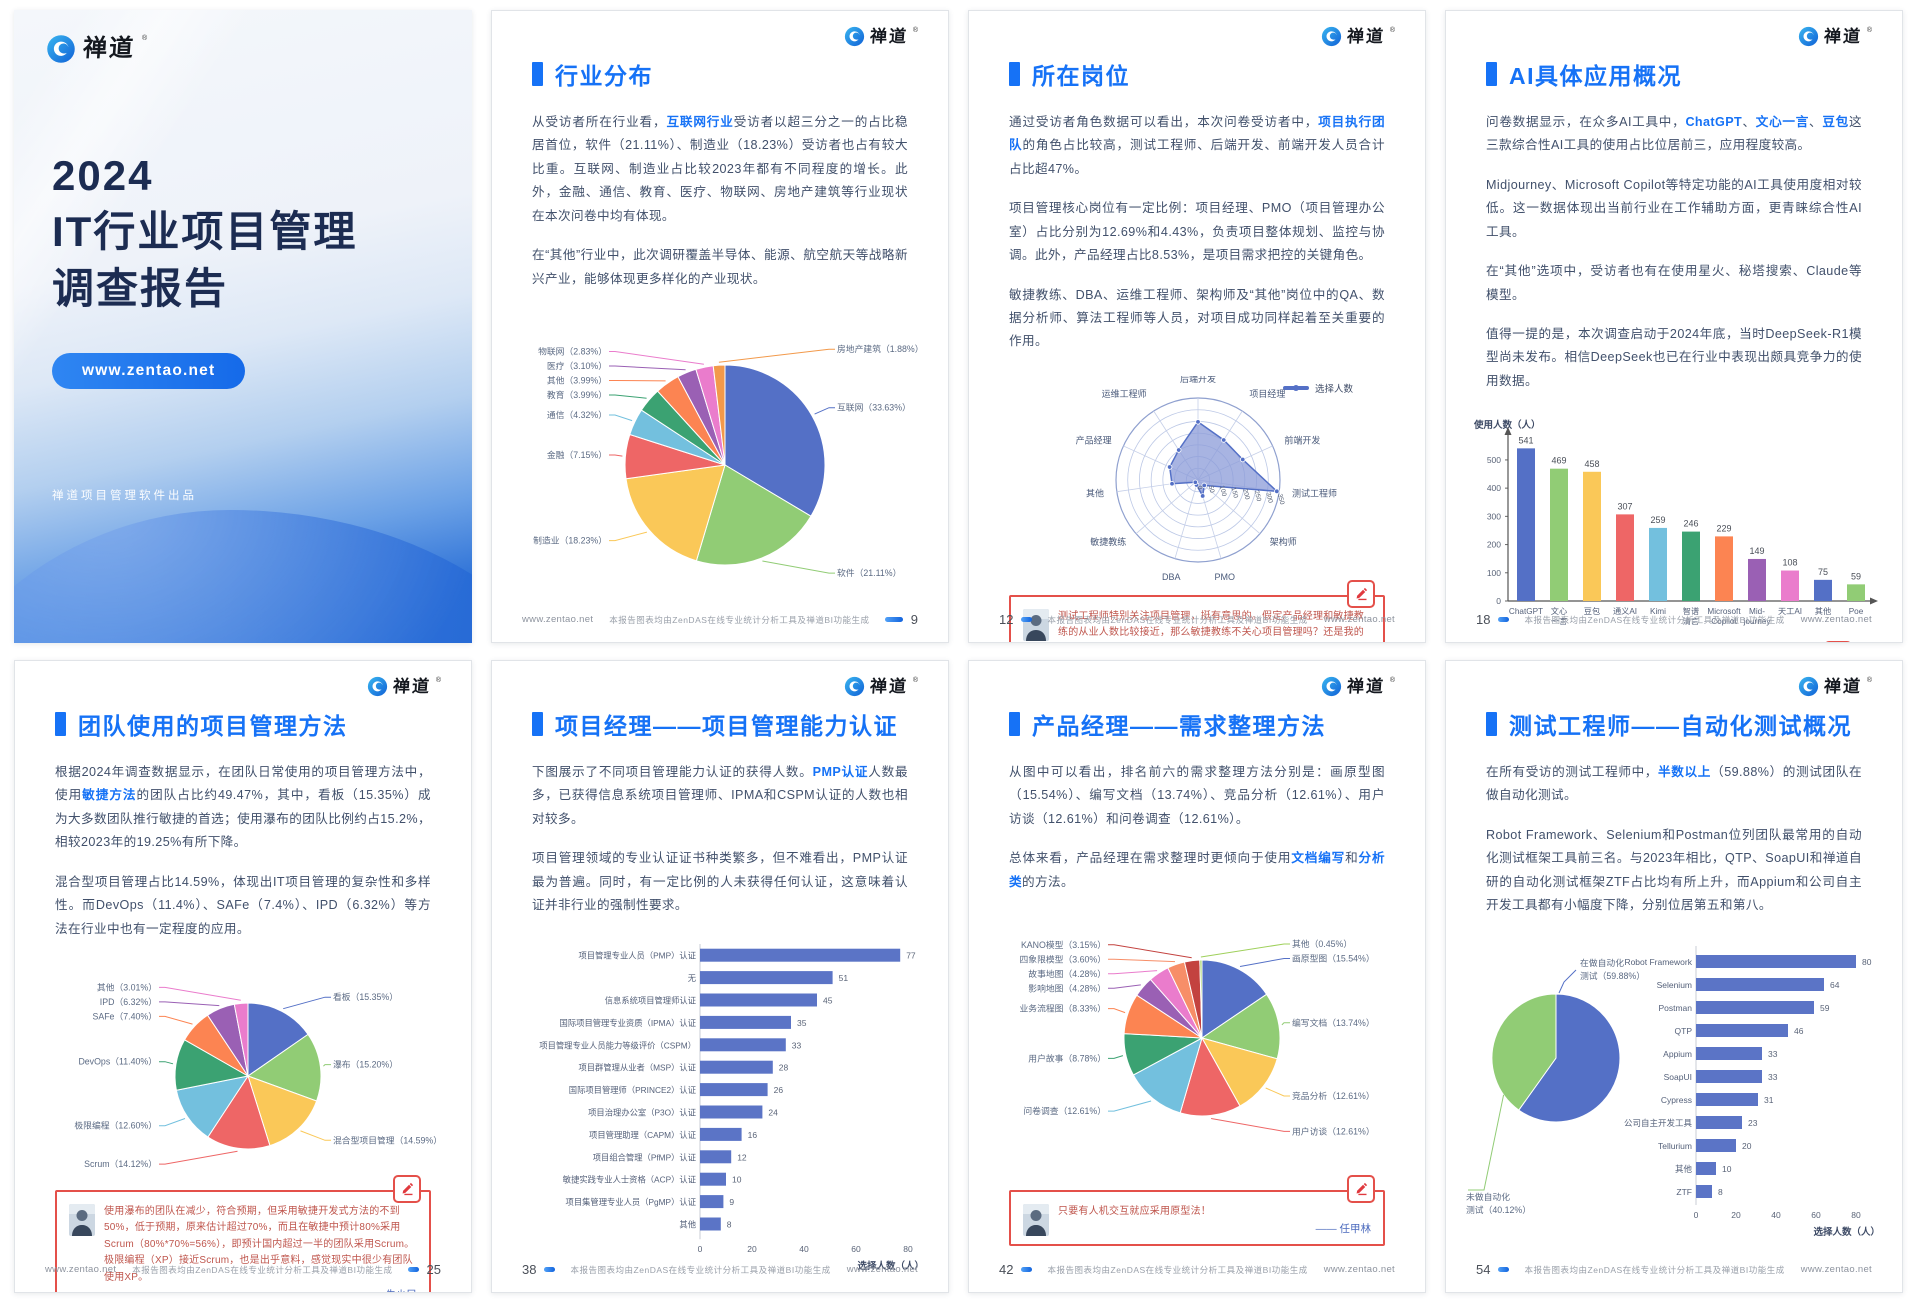 This screenshot has height=1303, width=1920. I want to click on svg-text: 0, so click(1696, 1215).